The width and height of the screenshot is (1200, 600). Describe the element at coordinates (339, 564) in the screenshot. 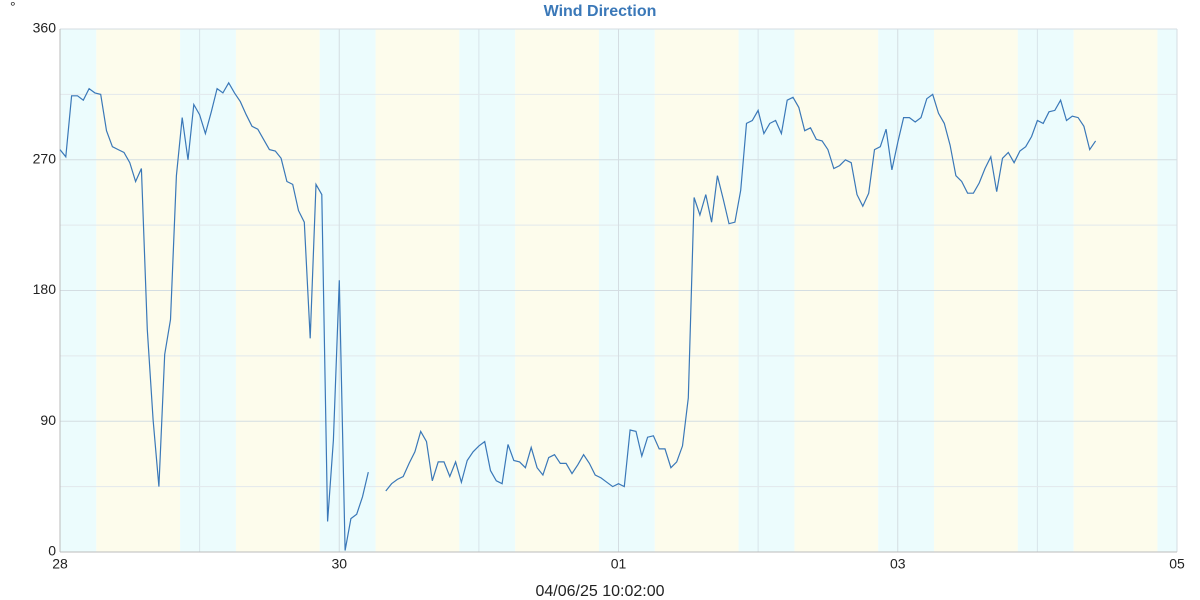

I see `x-tick-label: 30` at that location.